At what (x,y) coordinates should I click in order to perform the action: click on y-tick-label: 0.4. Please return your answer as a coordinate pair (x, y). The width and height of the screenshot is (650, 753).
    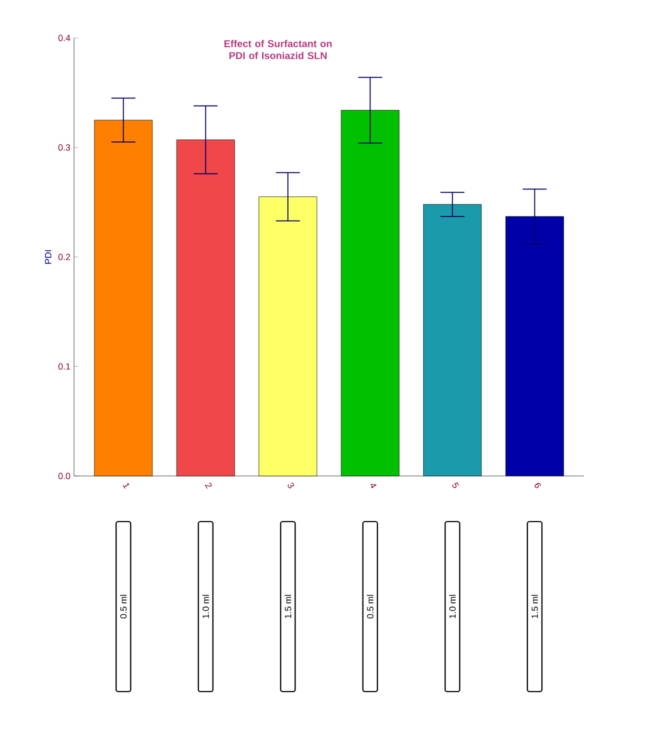
    Looking at the image, I should click on (64, 38).